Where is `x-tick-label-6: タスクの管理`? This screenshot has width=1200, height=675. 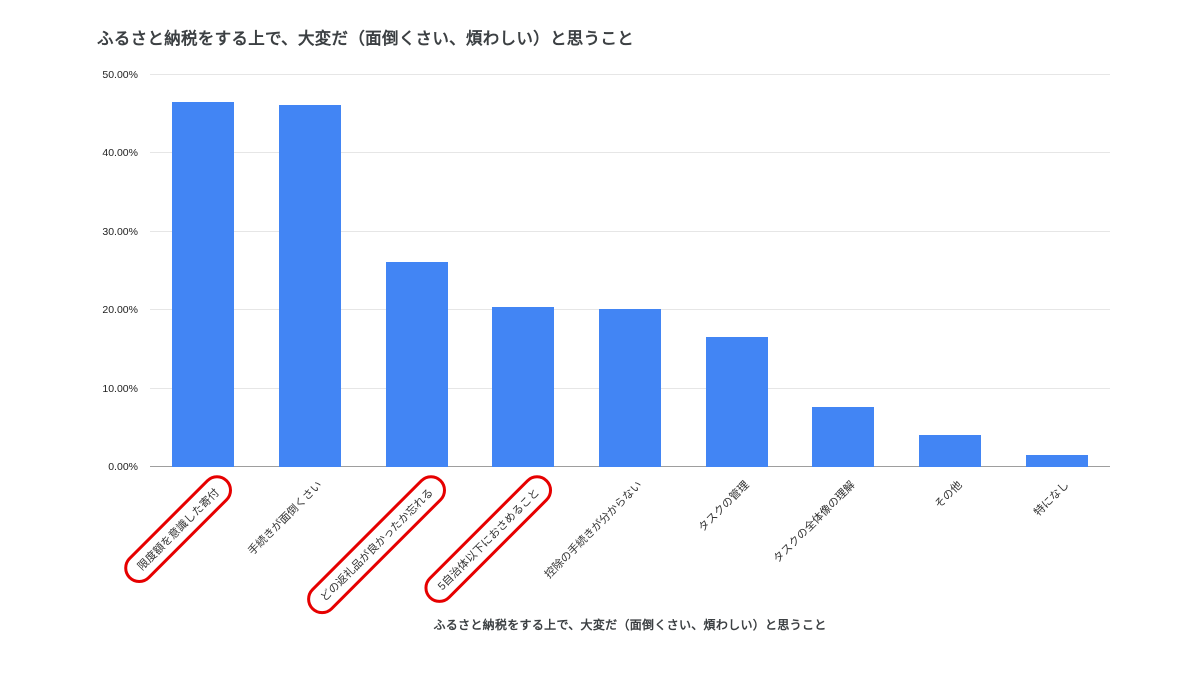 x-tick-label-6: タスクの管理 is located at coordinates (724, 507).